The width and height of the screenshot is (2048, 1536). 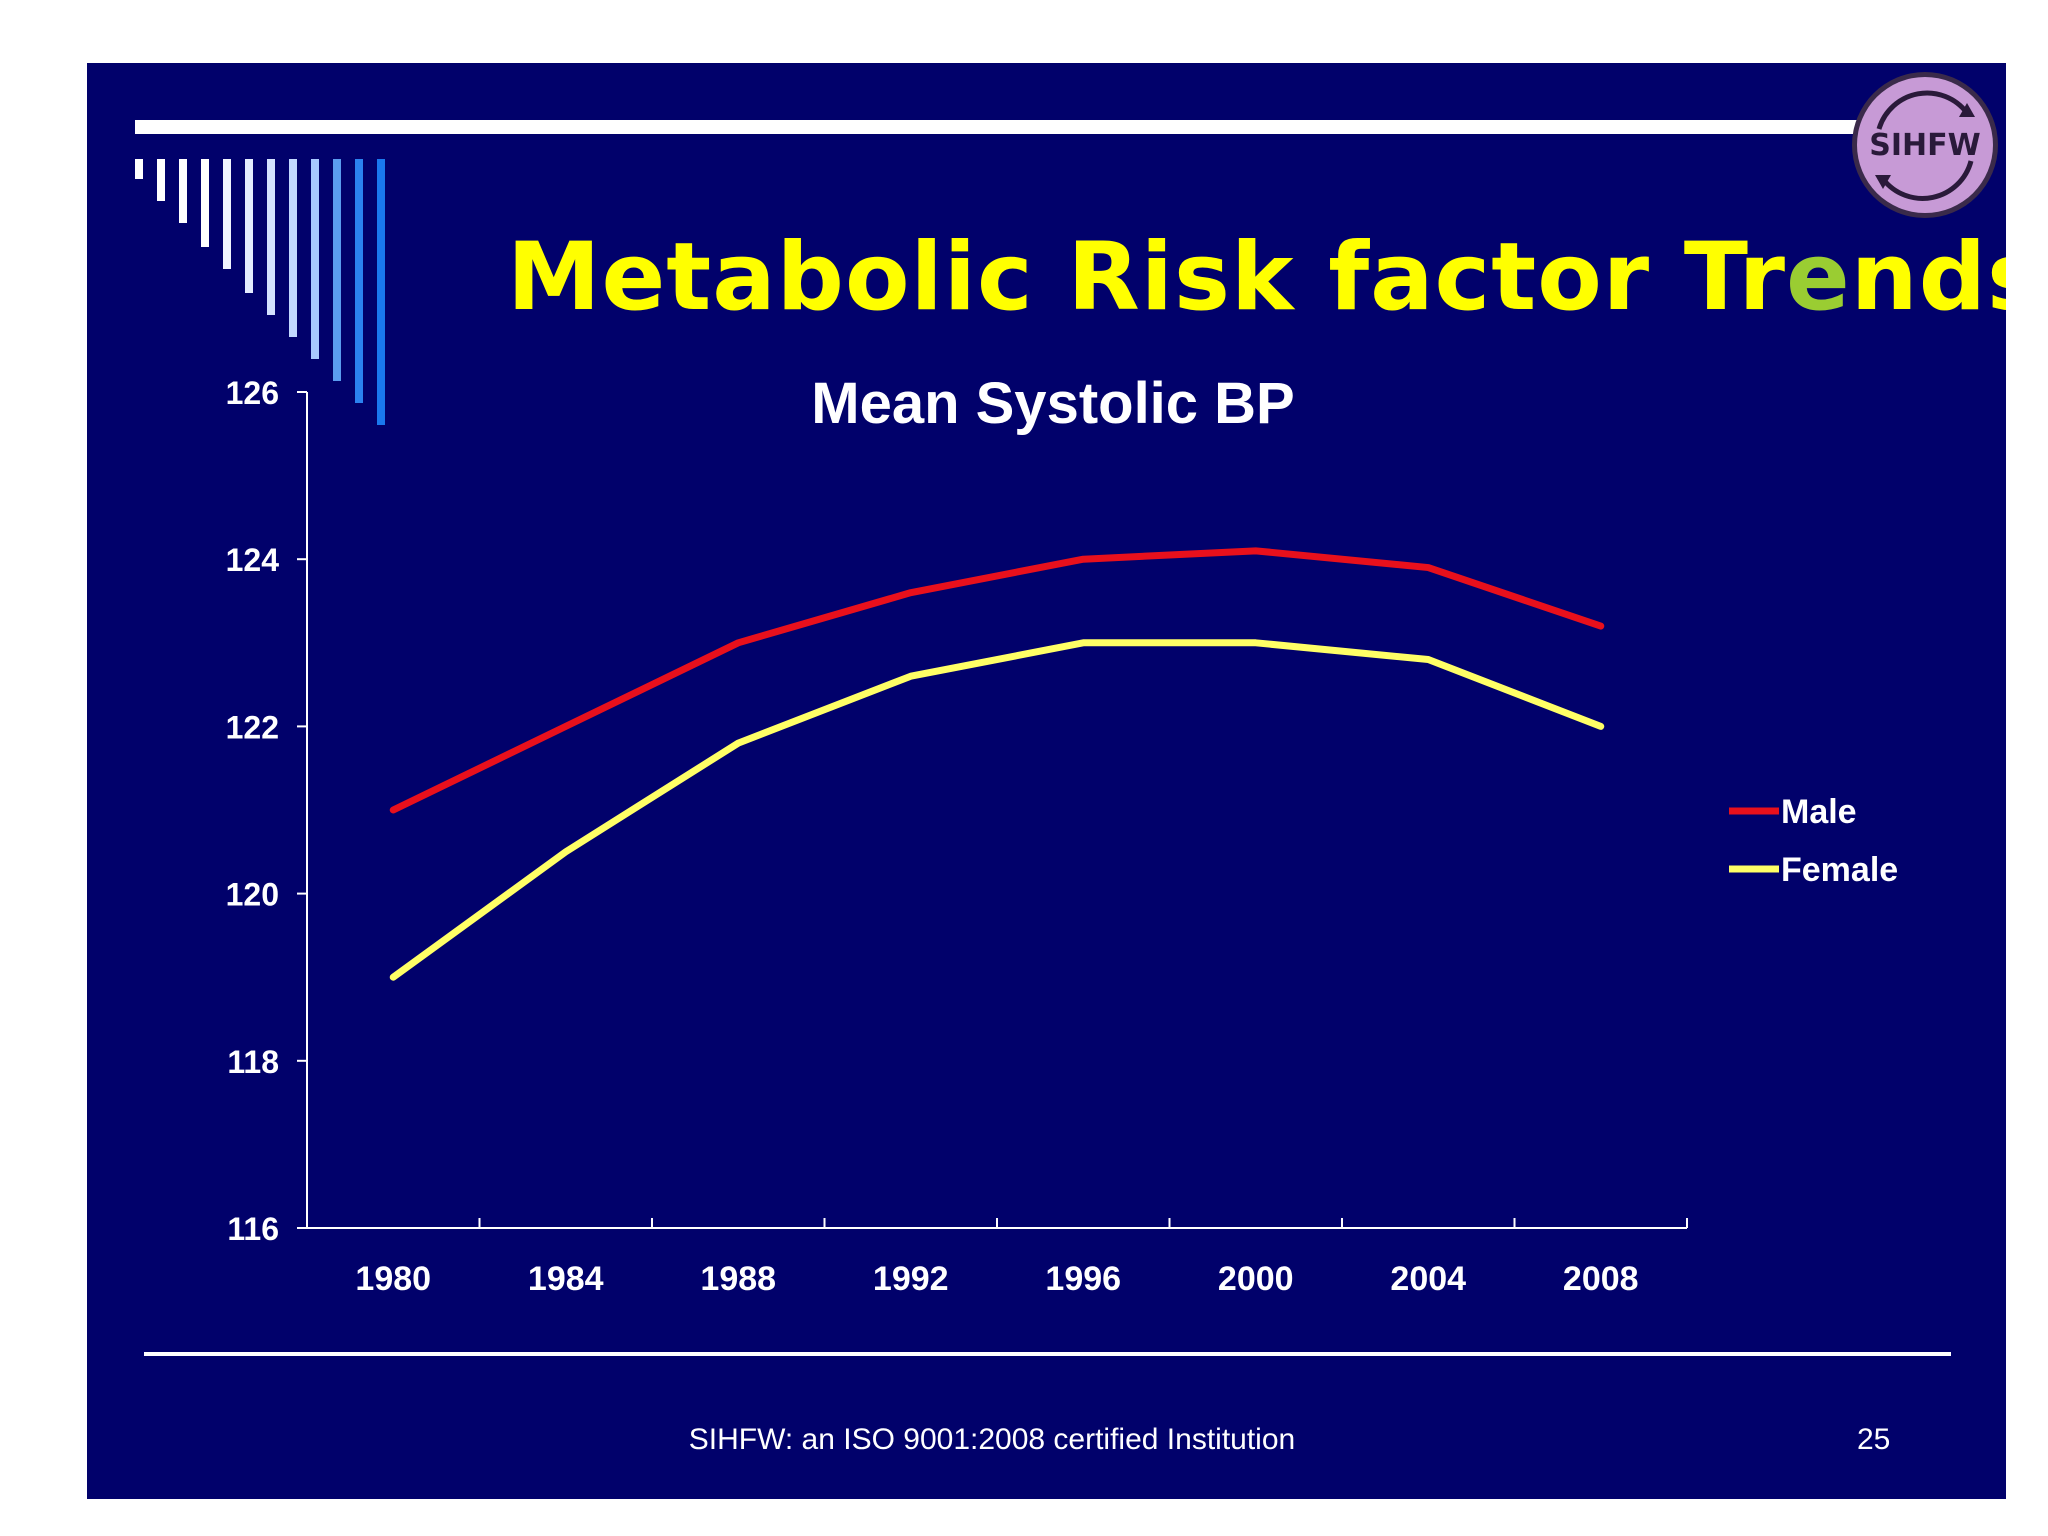 I want to click on top-rule, so click(x=1025, y=127).